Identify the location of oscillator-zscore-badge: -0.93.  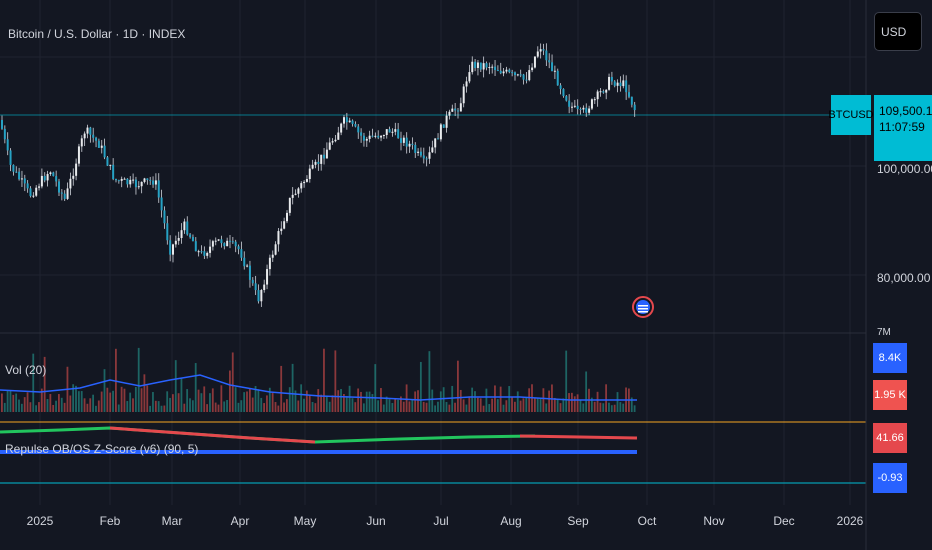
(890, 478).